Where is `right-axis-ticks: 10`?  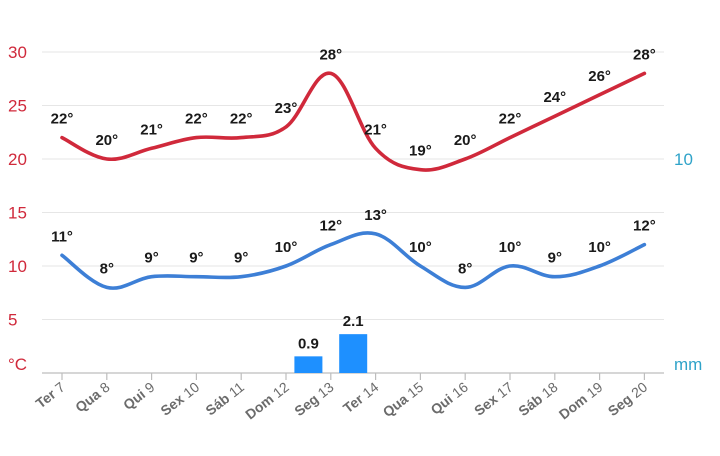 right-axis-ticks: 10 is located at coordinates (683, 159).